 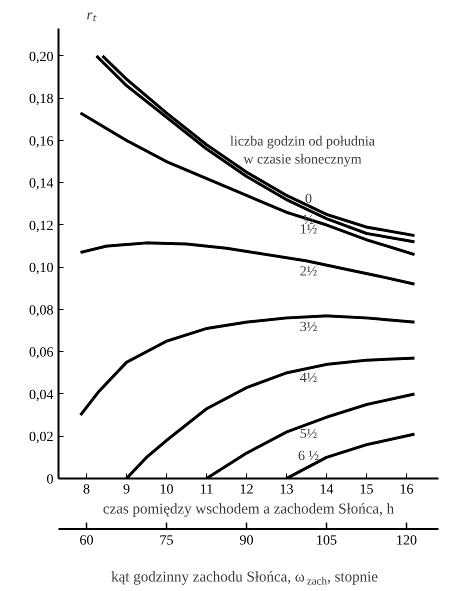 What do you see at coordinates (309, 378) in the screenshot?
I see `series-label: 4½` at bounding box center [309, 378].